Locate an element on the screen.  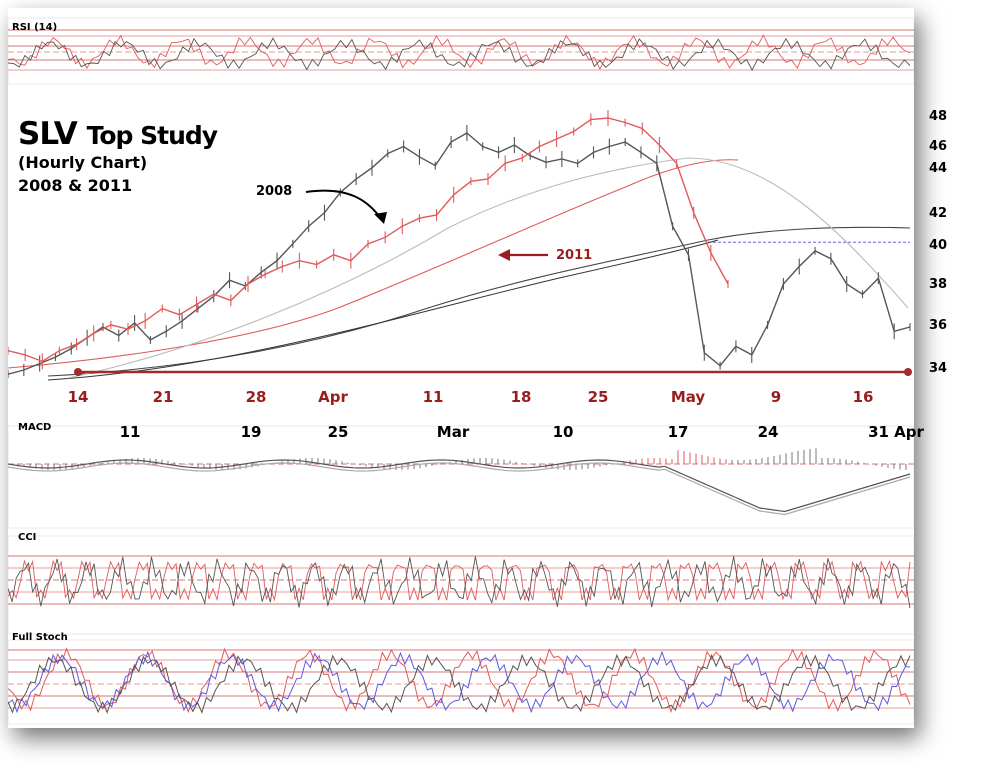
y-tick-label: 46 is located at coordinates (938, 146).